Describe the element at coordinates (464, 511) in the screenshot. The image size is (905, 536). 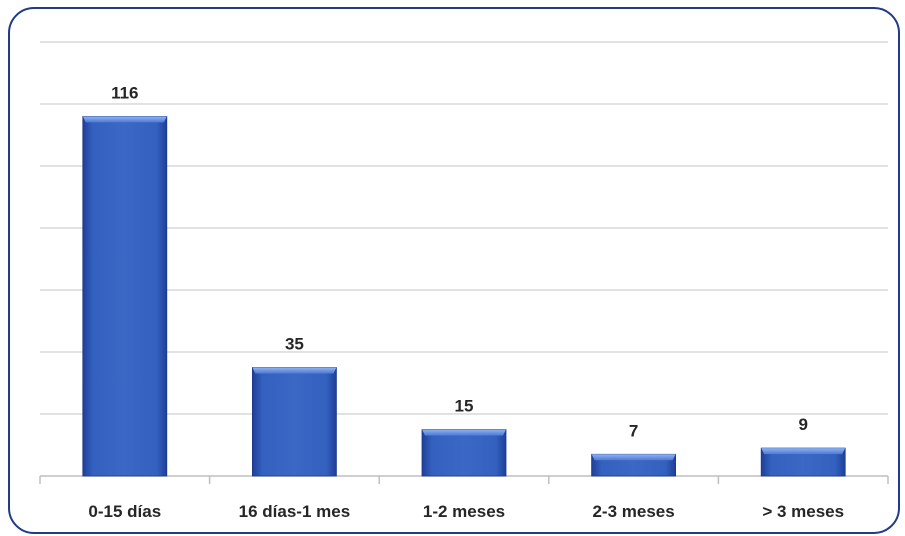
I see `category-label-3: 1-2 meses` at that location.